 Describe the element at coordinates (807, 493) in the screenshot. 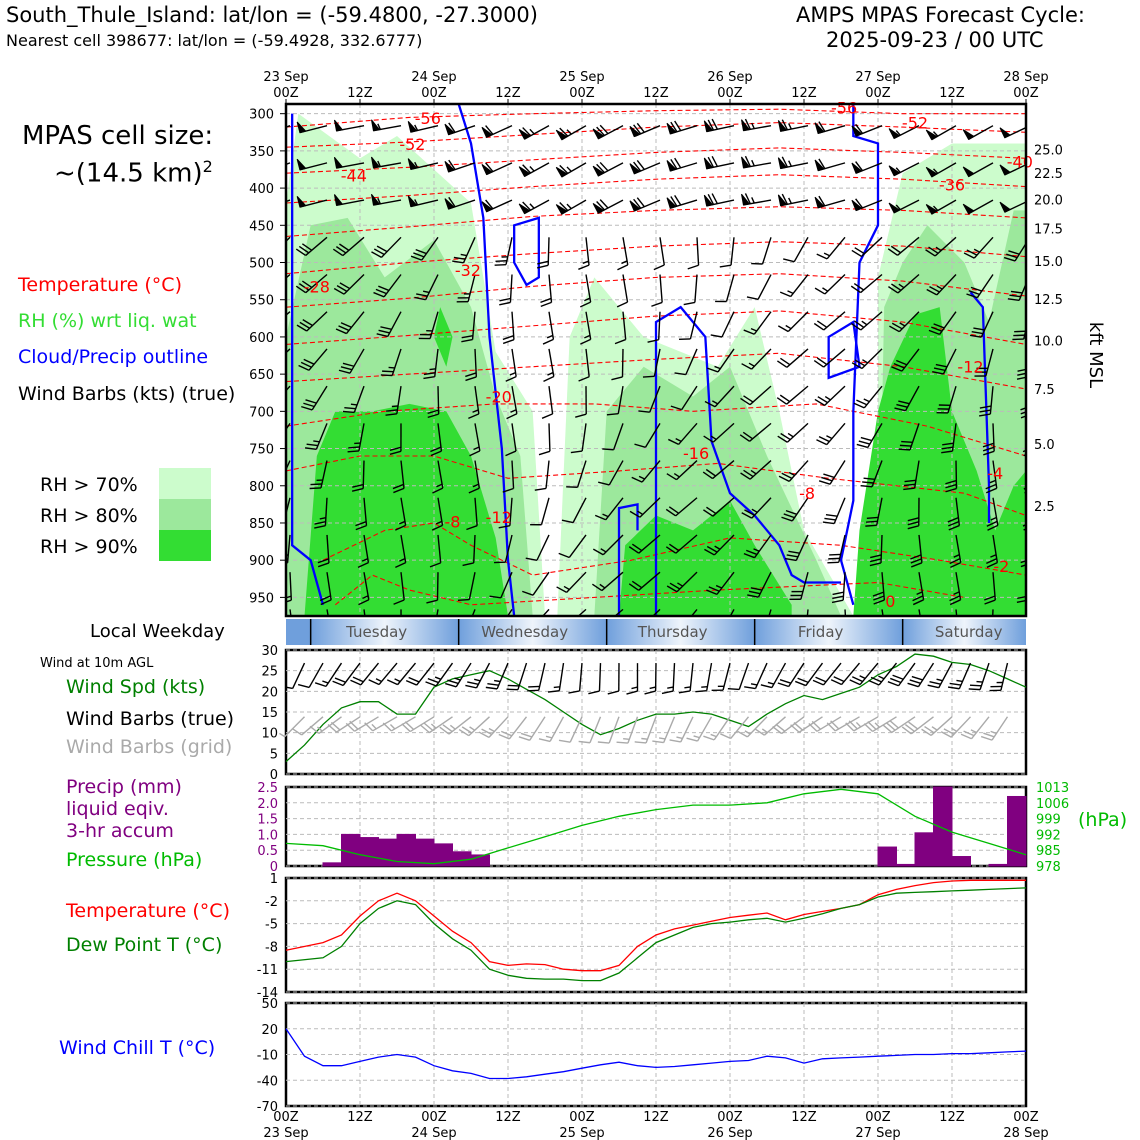

I see `temperature-label: -8` at that location.